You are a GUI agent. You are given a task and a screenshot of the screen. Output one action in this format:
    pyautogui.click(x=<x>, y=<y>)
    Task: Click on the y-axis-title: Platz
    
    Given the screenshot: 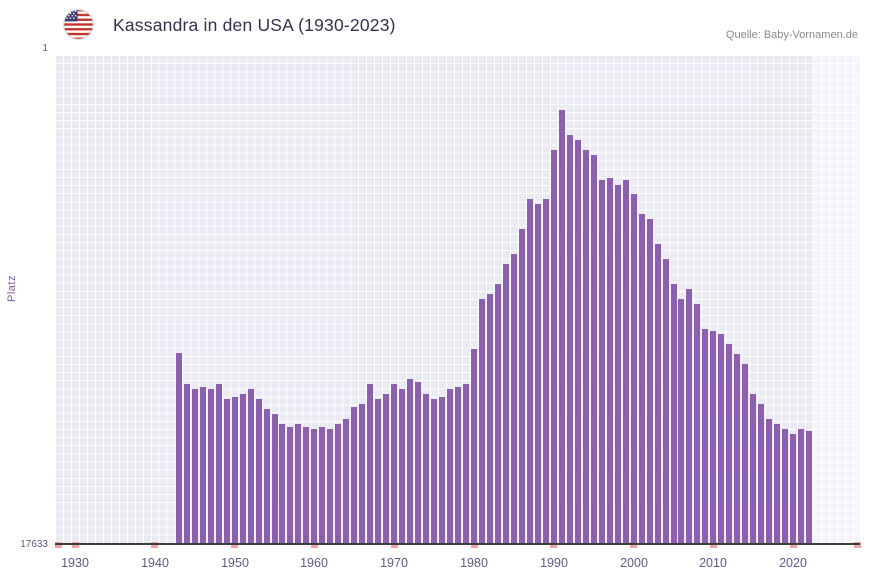 What is the action you would take?
    pyautogui.click(x=12, y=288)
    